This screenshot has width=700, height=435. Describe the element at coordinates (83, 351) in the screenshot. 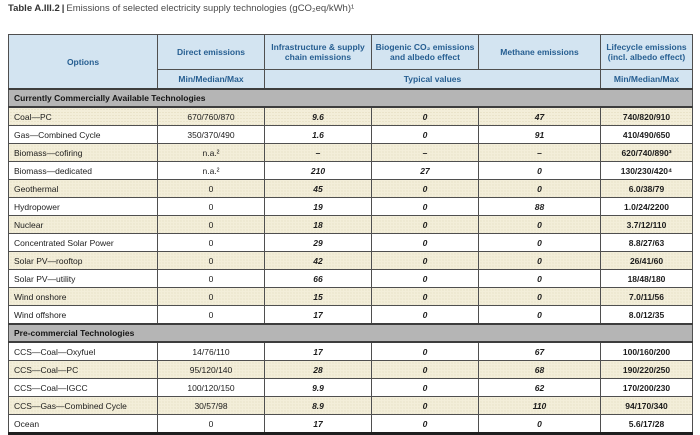

I see `cell-option: CCS—Coal—Oxyfuel` at that location.